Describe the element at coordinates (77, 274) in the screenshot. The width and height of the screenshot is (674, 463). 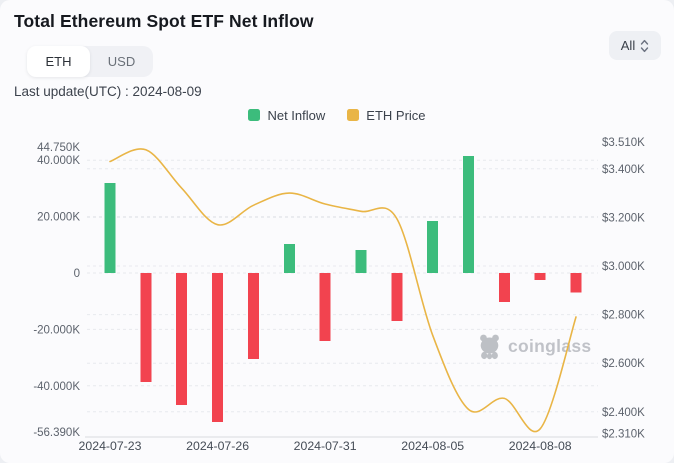
I see `left-axis-tick: 0` at that location.